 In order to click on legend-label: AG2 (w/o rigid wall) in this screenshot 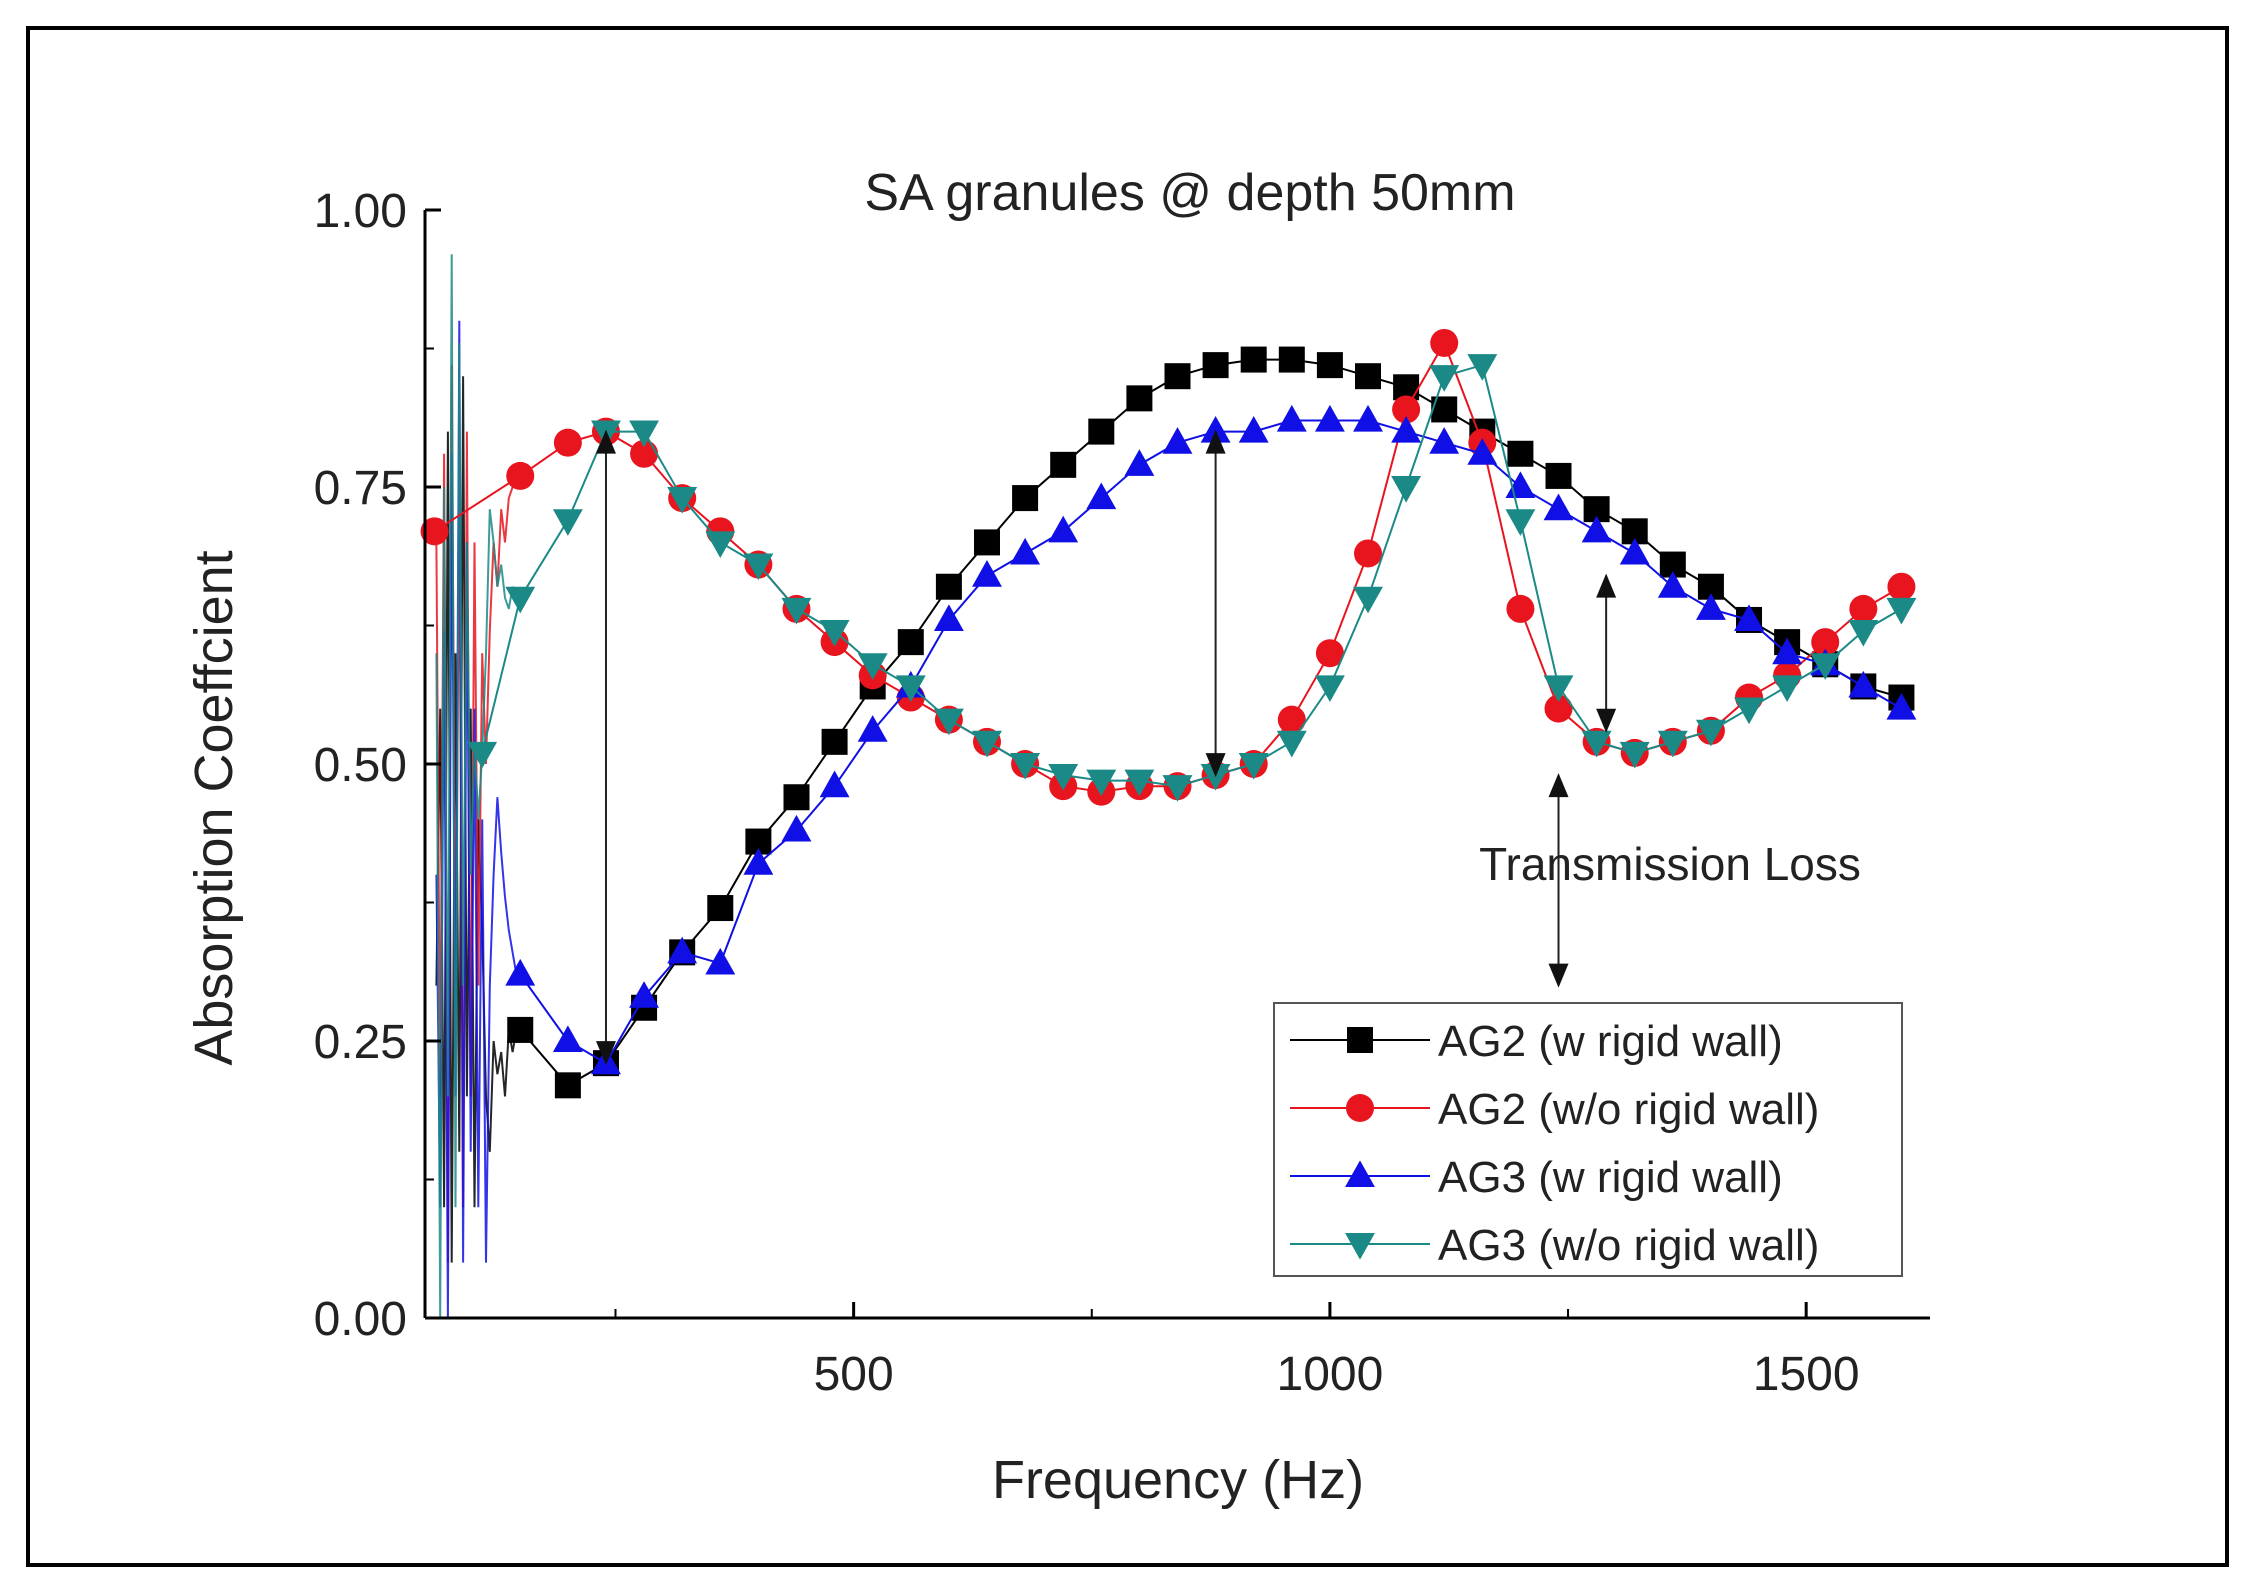, I will do `click(1628, 1109)`.